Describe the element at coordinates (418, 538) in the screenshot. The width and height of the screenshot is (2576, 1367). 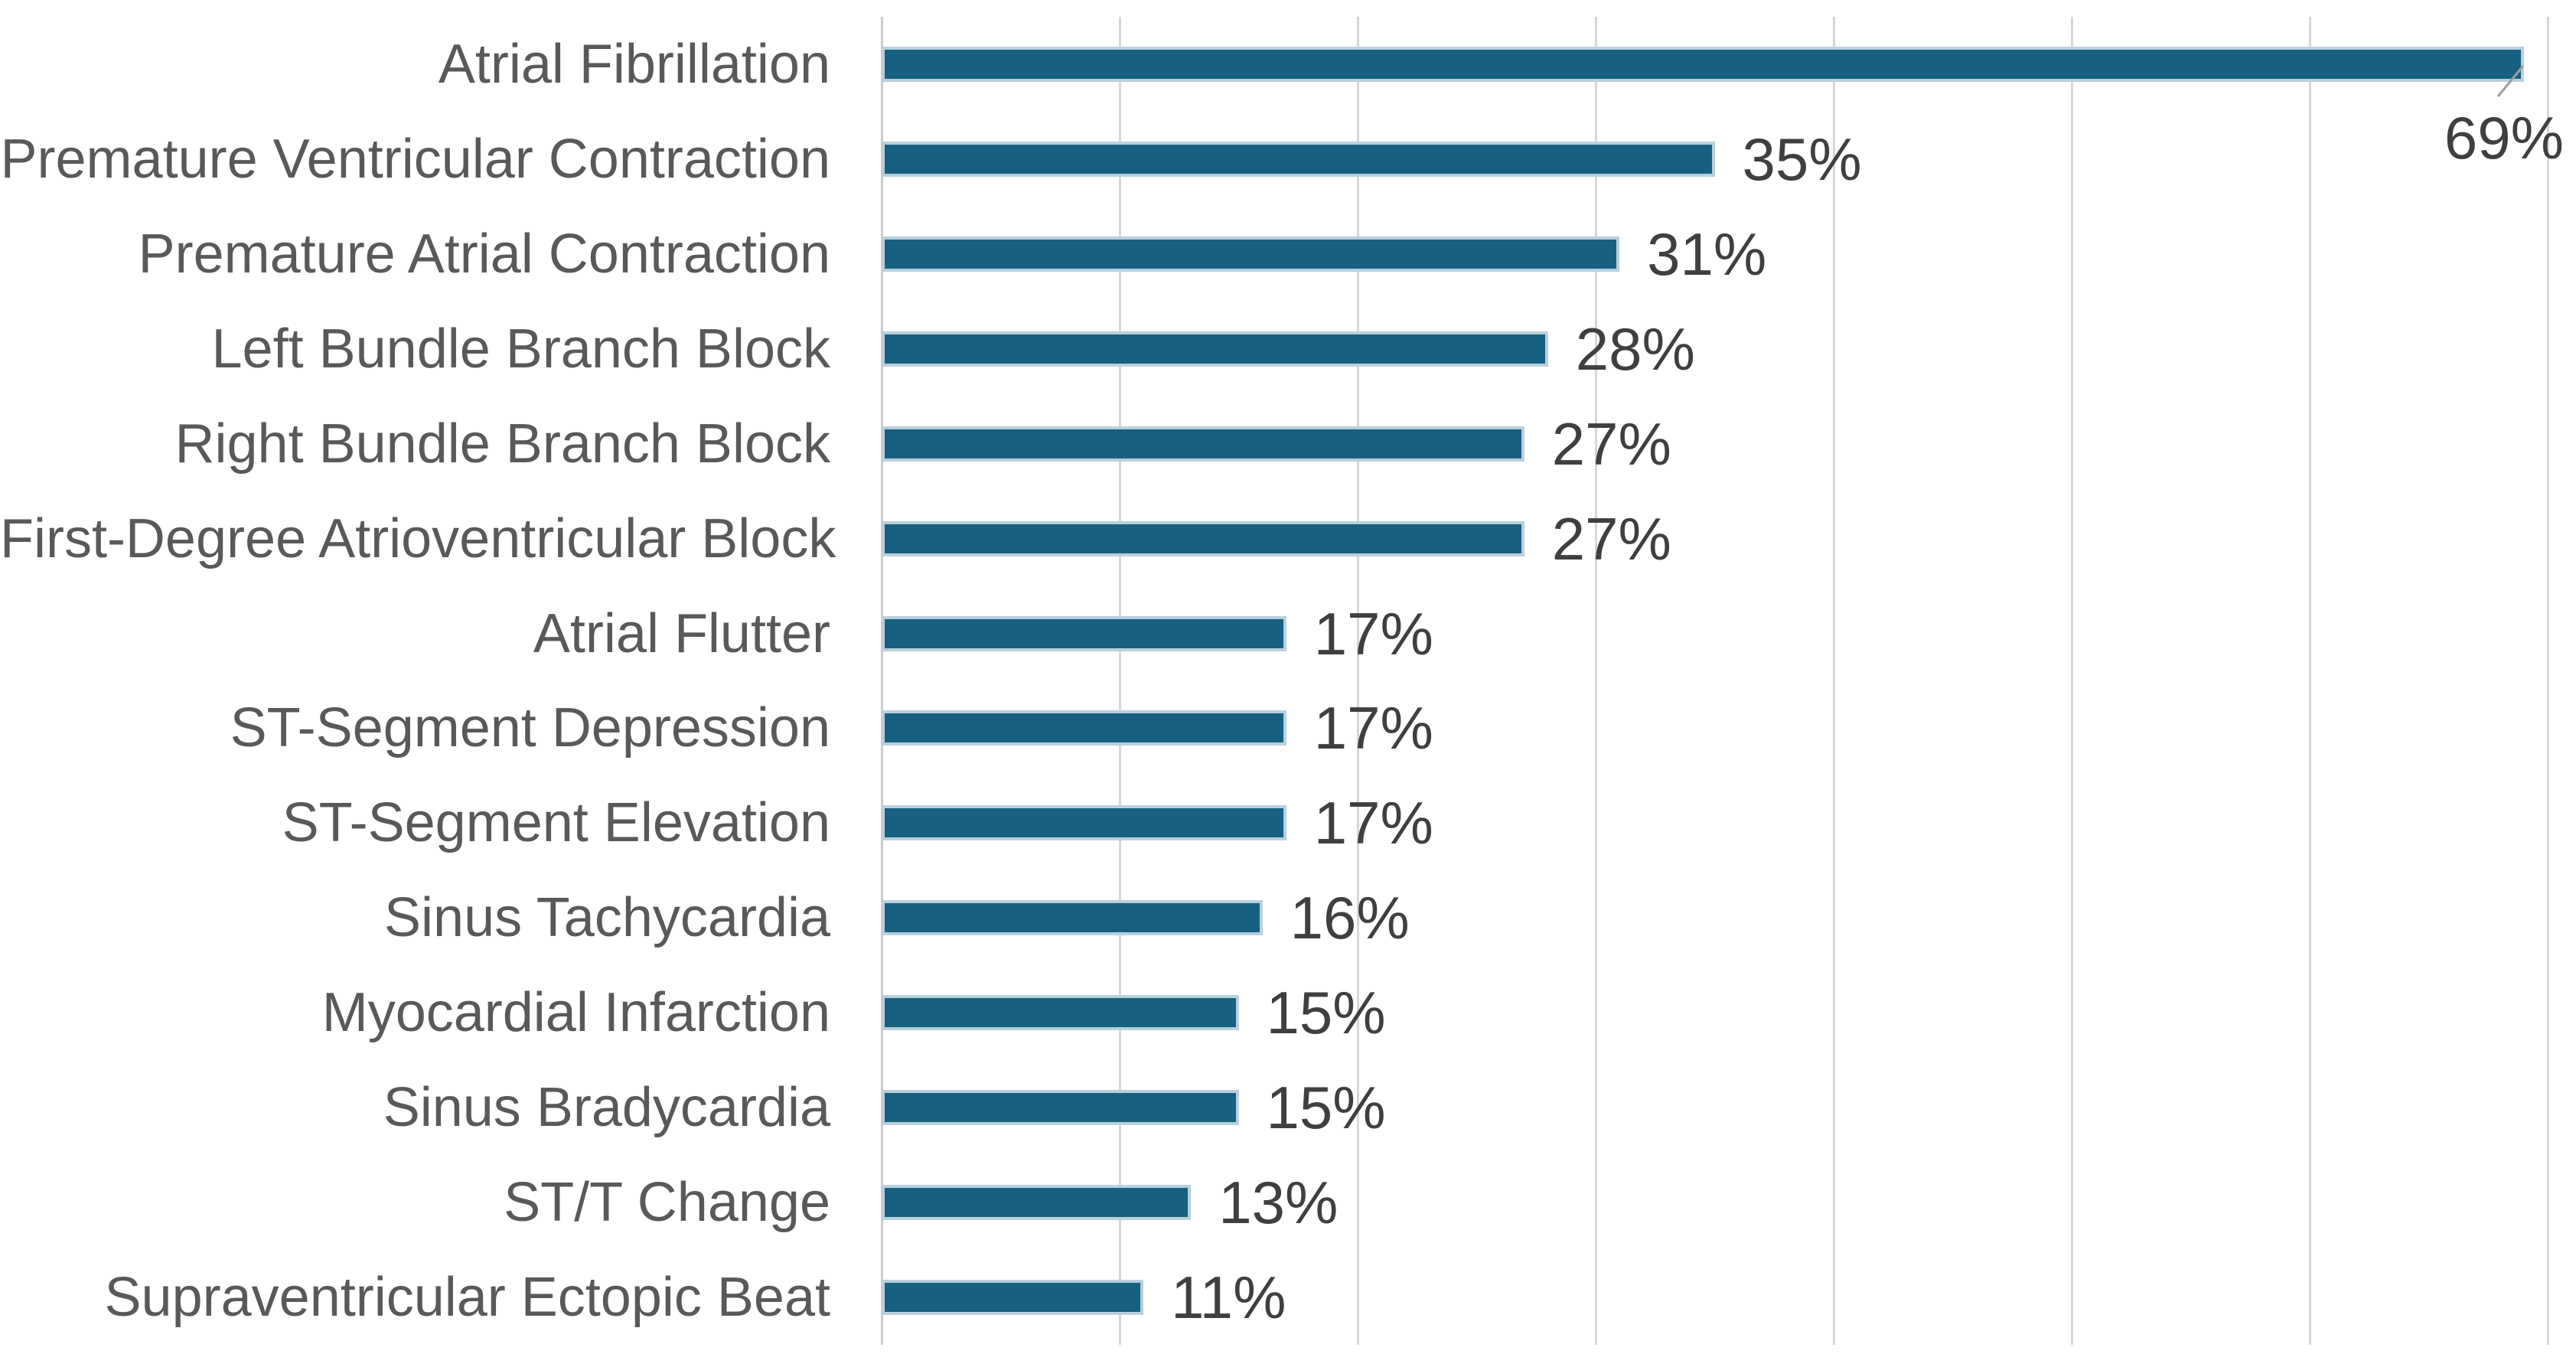
I see `category-label: First-Degree Atrioventricular Block` at that location.